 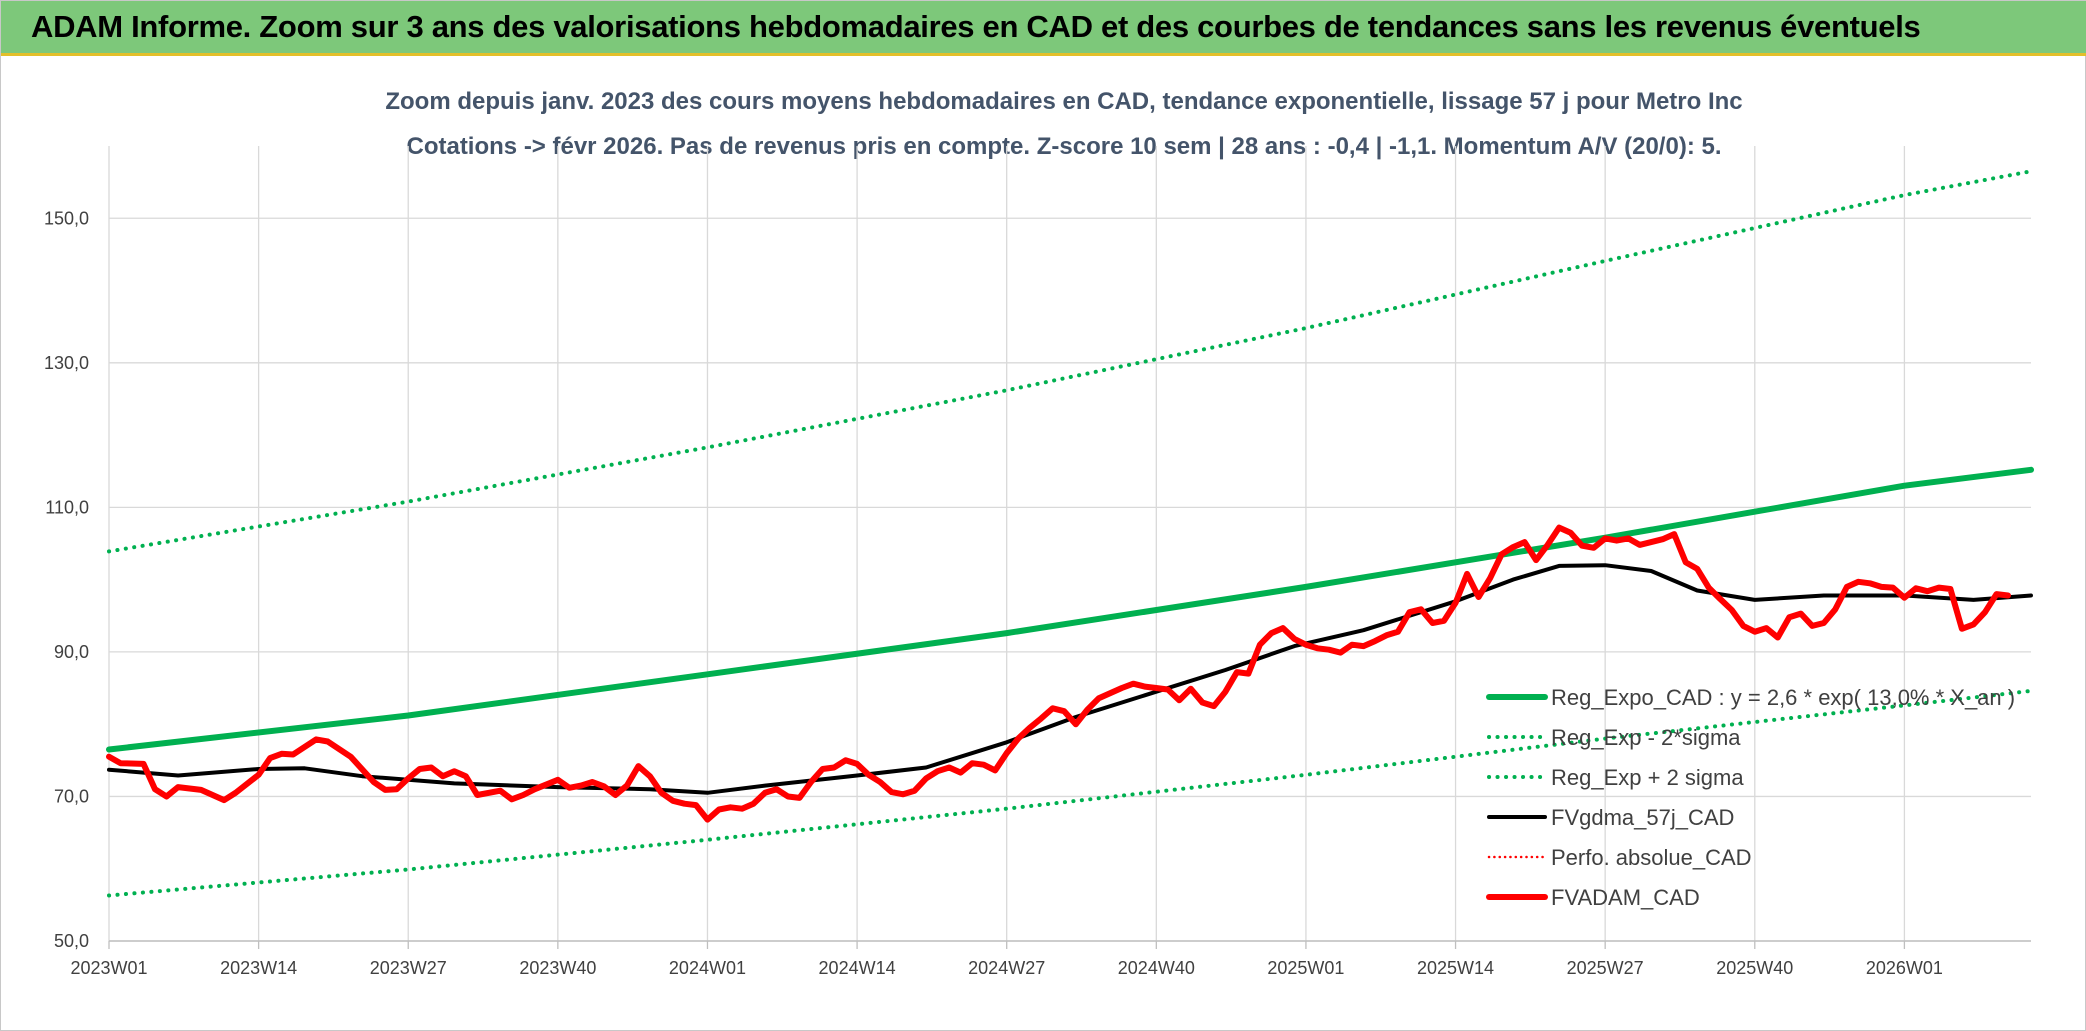 I want to click on y-tick-label: 70,0, so click(x=71, y=796).